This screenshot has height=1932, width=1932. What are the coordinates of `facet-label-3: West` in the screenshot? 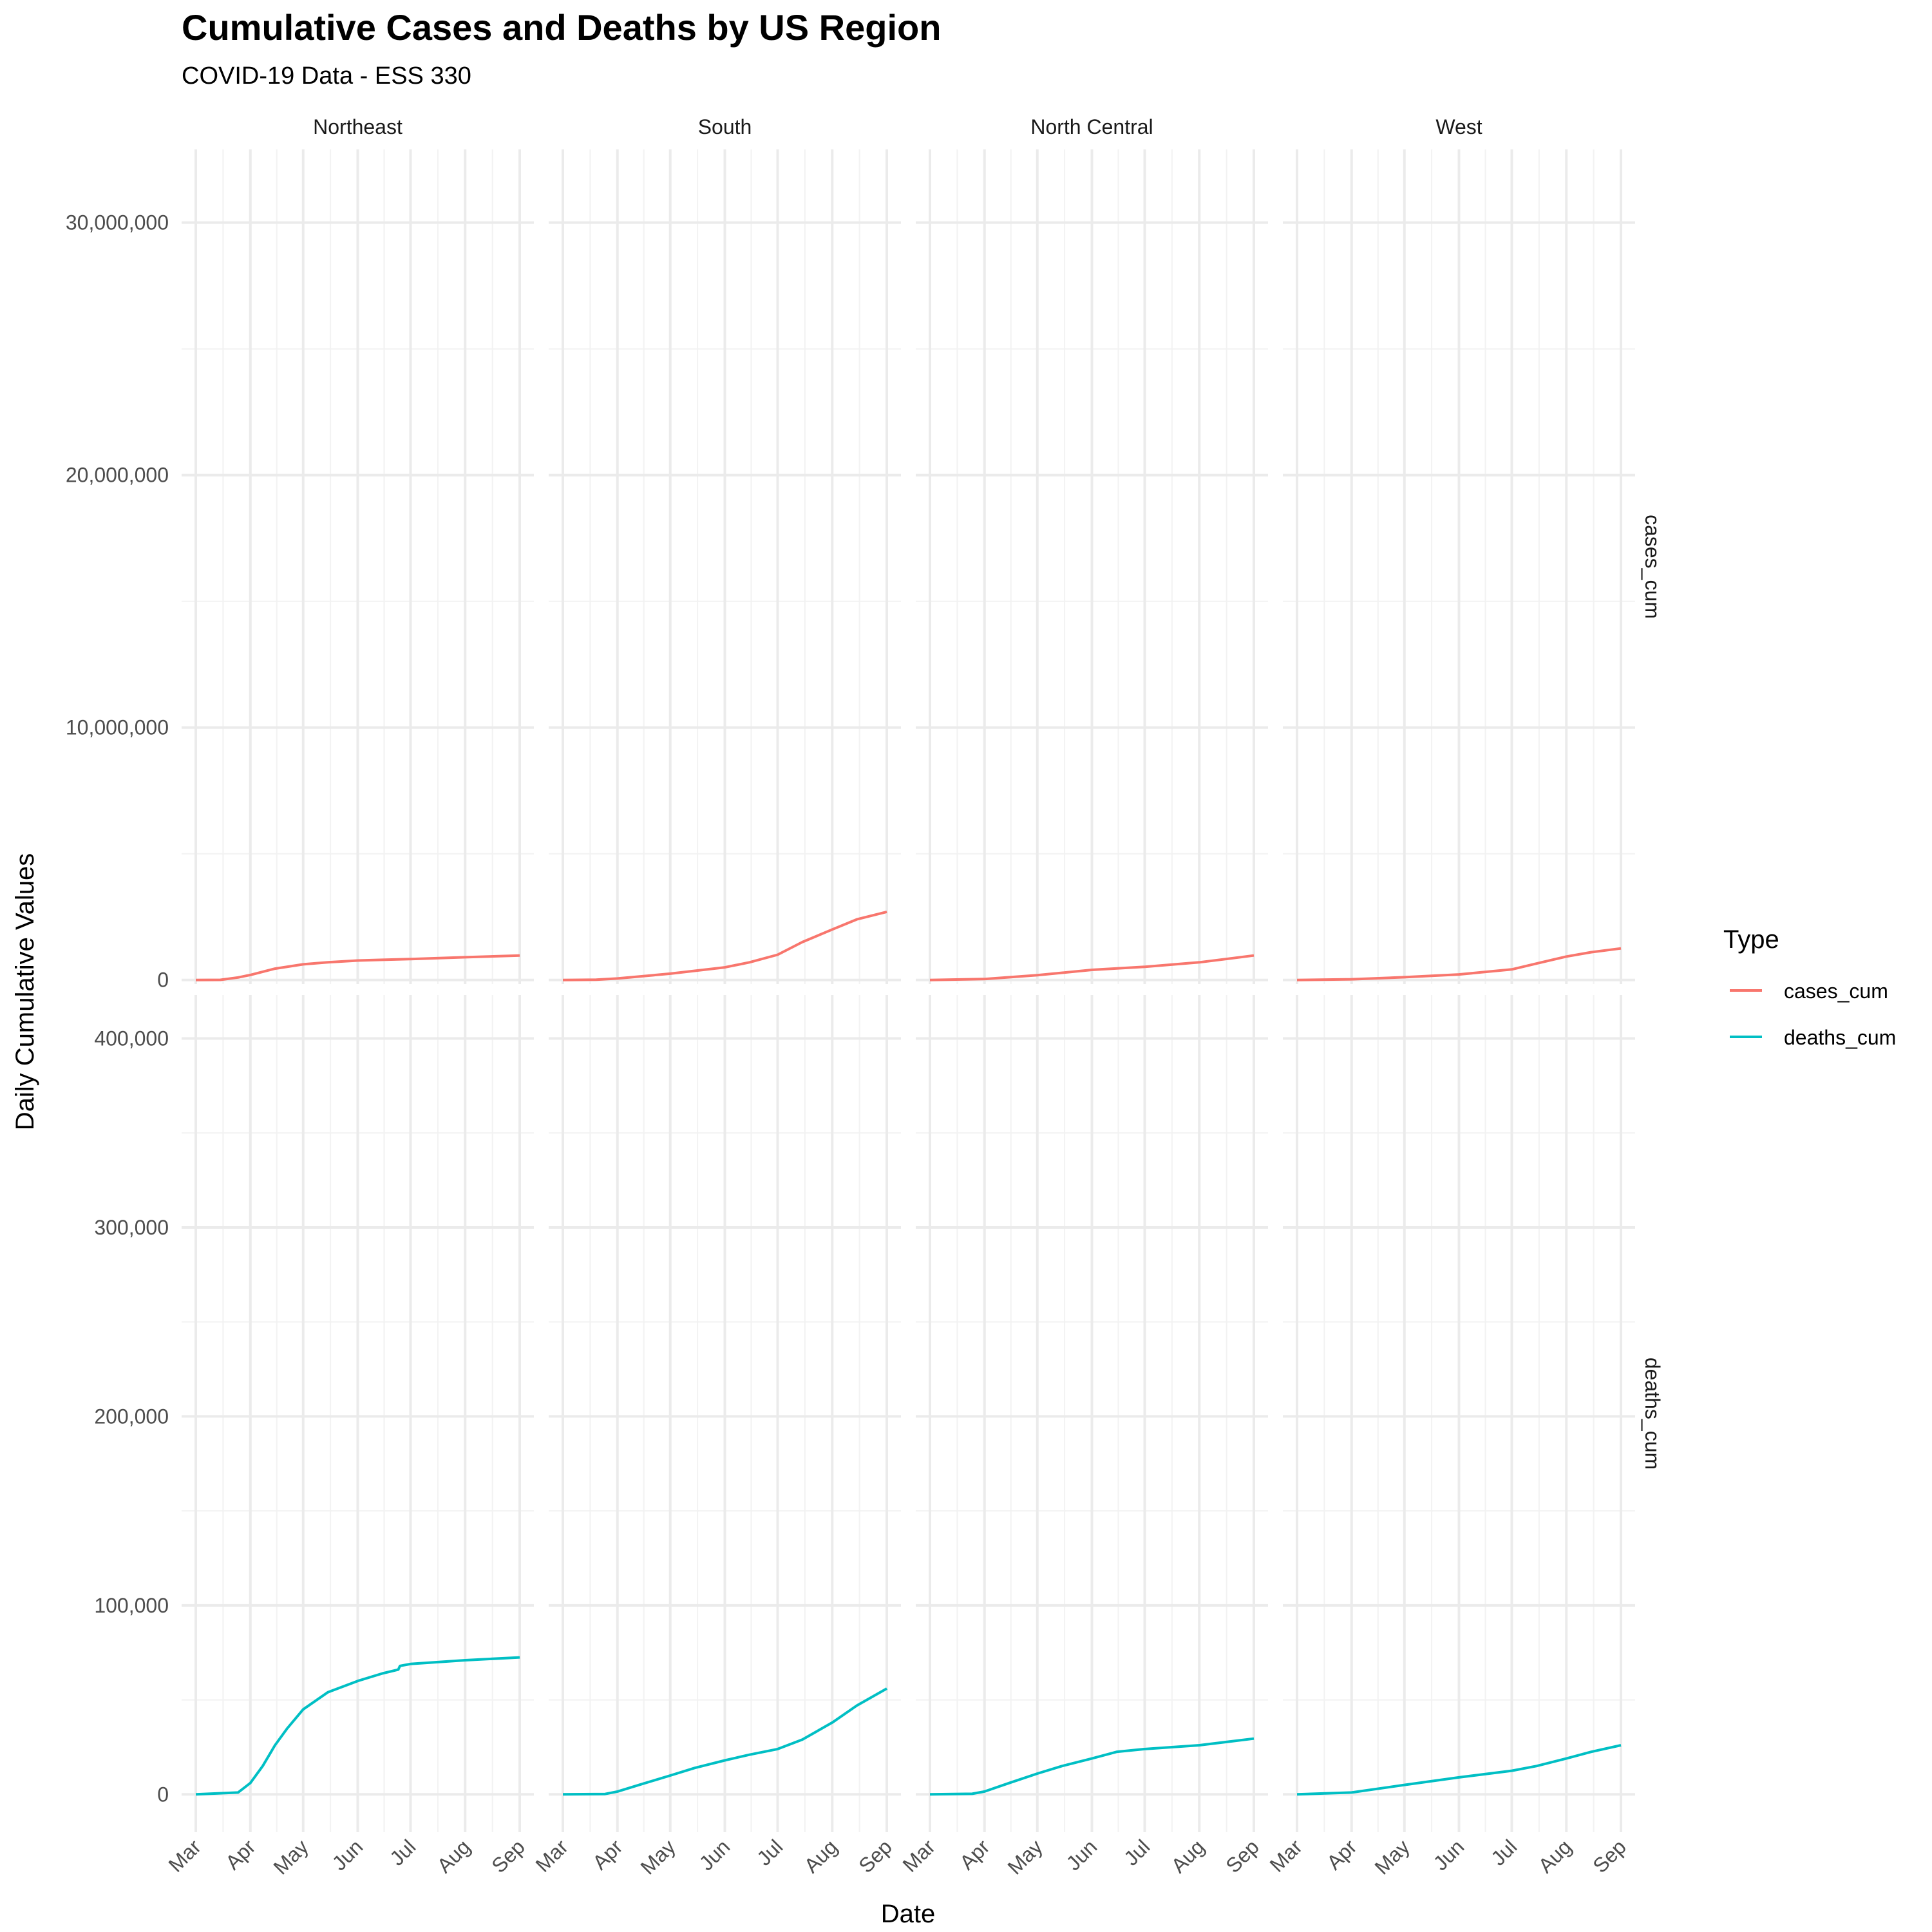 It's located at (1459, 127).